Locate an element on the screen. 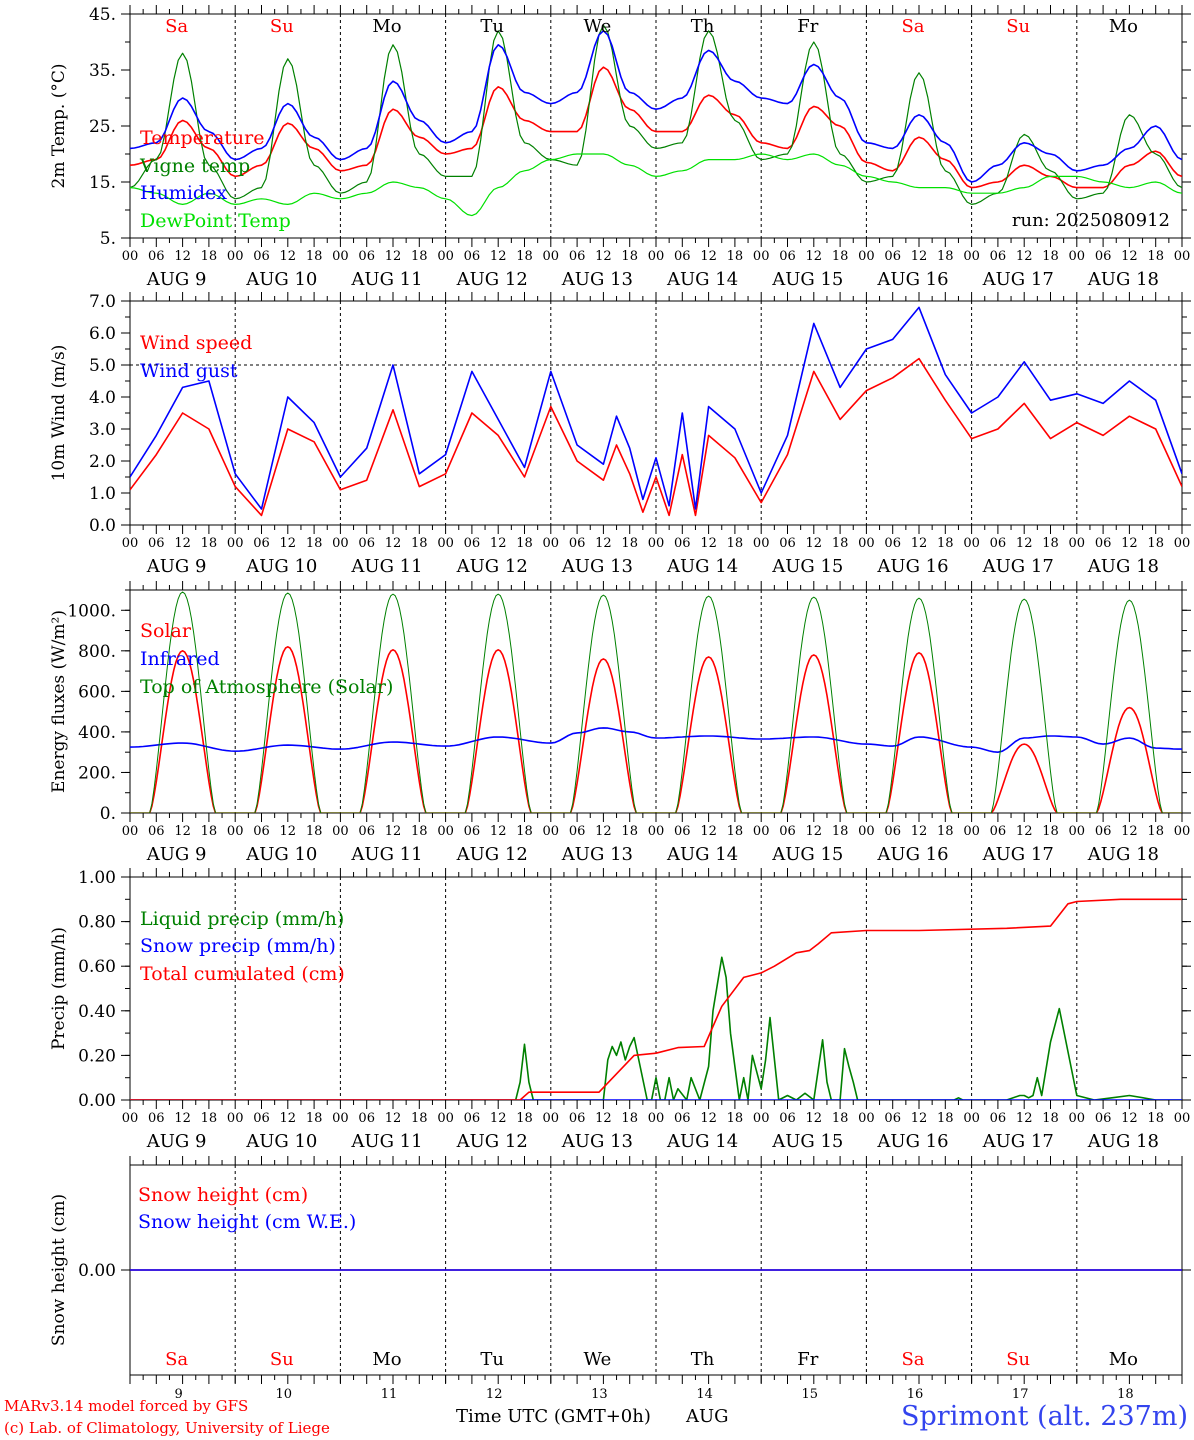  y-tick-label: 600. is located at coordinates (97, 692).